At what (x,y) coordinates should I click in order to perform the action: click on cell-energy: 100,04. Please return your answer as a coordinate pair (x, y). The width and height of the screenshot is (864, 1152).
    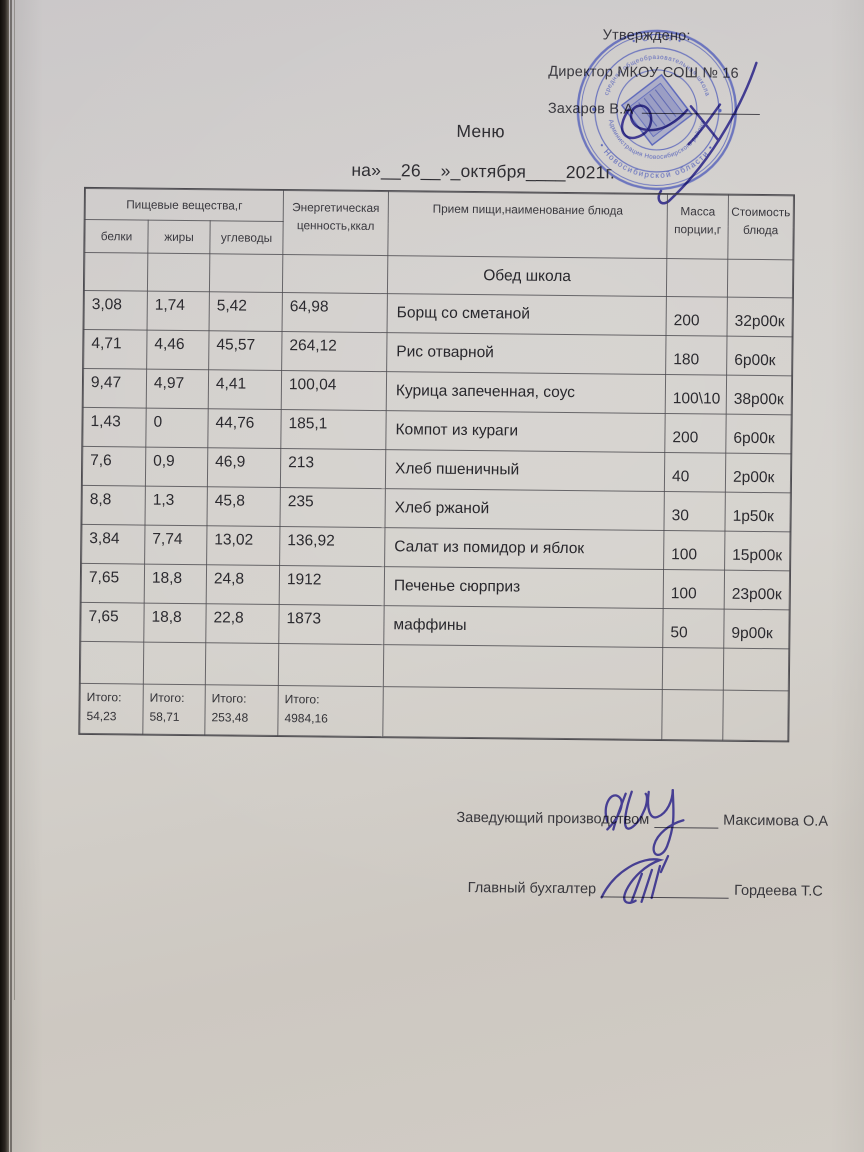
    Looking at the image, I should click on (334, 390).